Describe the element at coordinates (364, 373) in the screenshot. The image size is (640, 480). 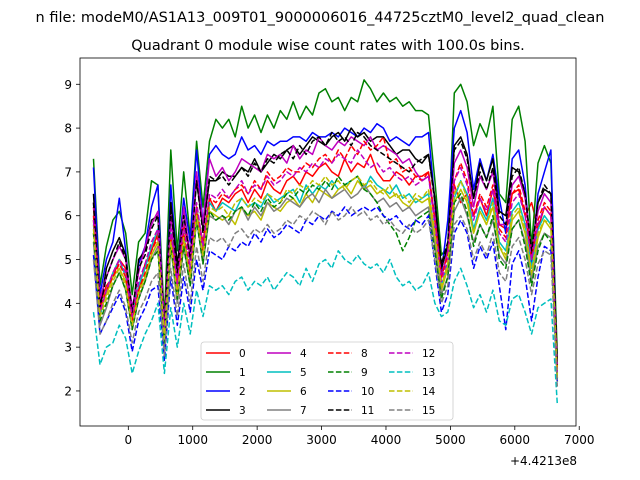
I see `legend-label-9: 9` at that location.